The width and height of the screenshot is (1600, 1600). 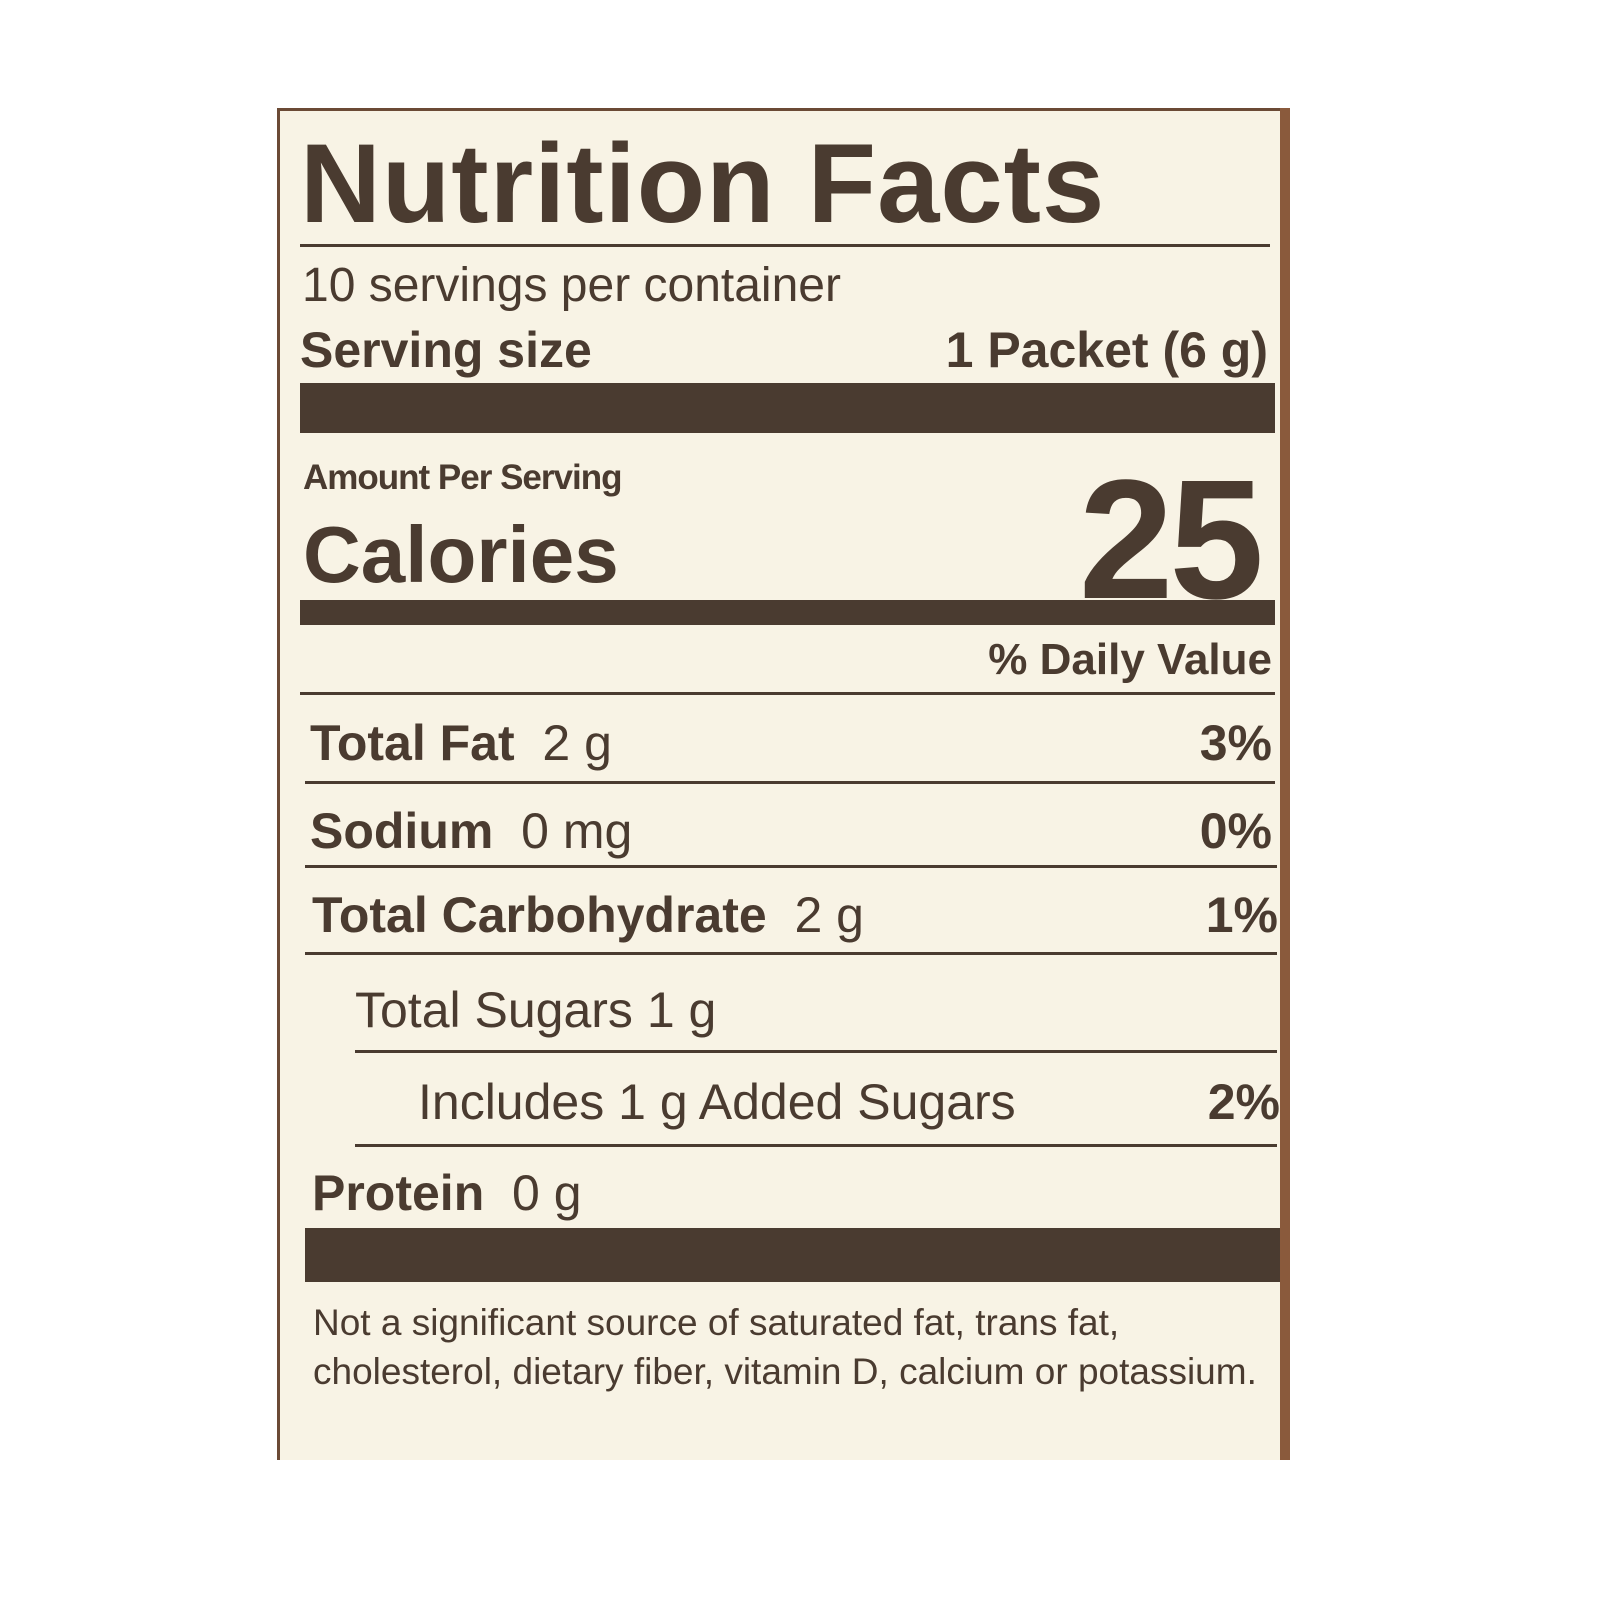 I want to click on amount-per-serving: Amount Per Serving, so click(x=462, y=477).